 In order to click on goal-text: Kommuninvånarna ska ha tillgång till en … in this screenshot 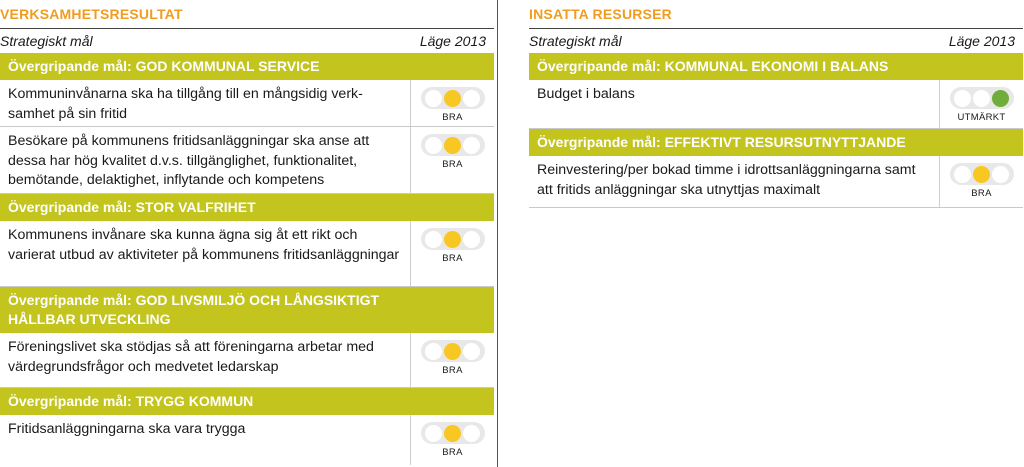, I will do `click(185, 104)`.